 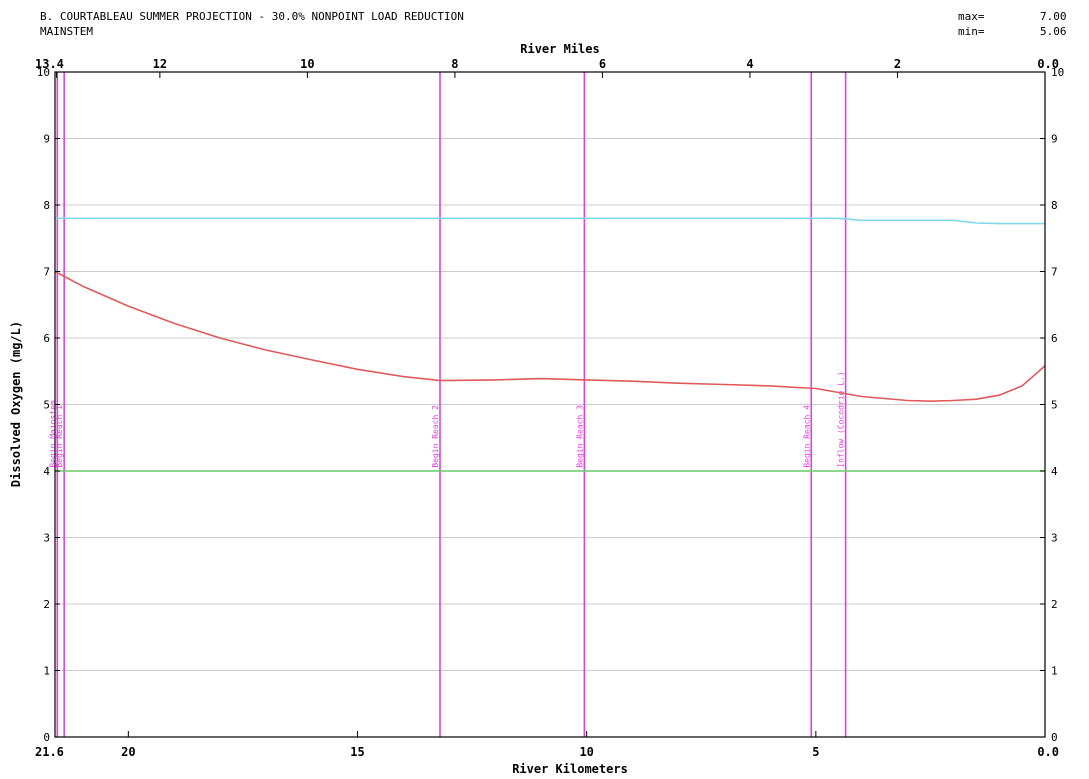 I want to click on x-tick-label-miles: 12, so click(x=160, y=64).